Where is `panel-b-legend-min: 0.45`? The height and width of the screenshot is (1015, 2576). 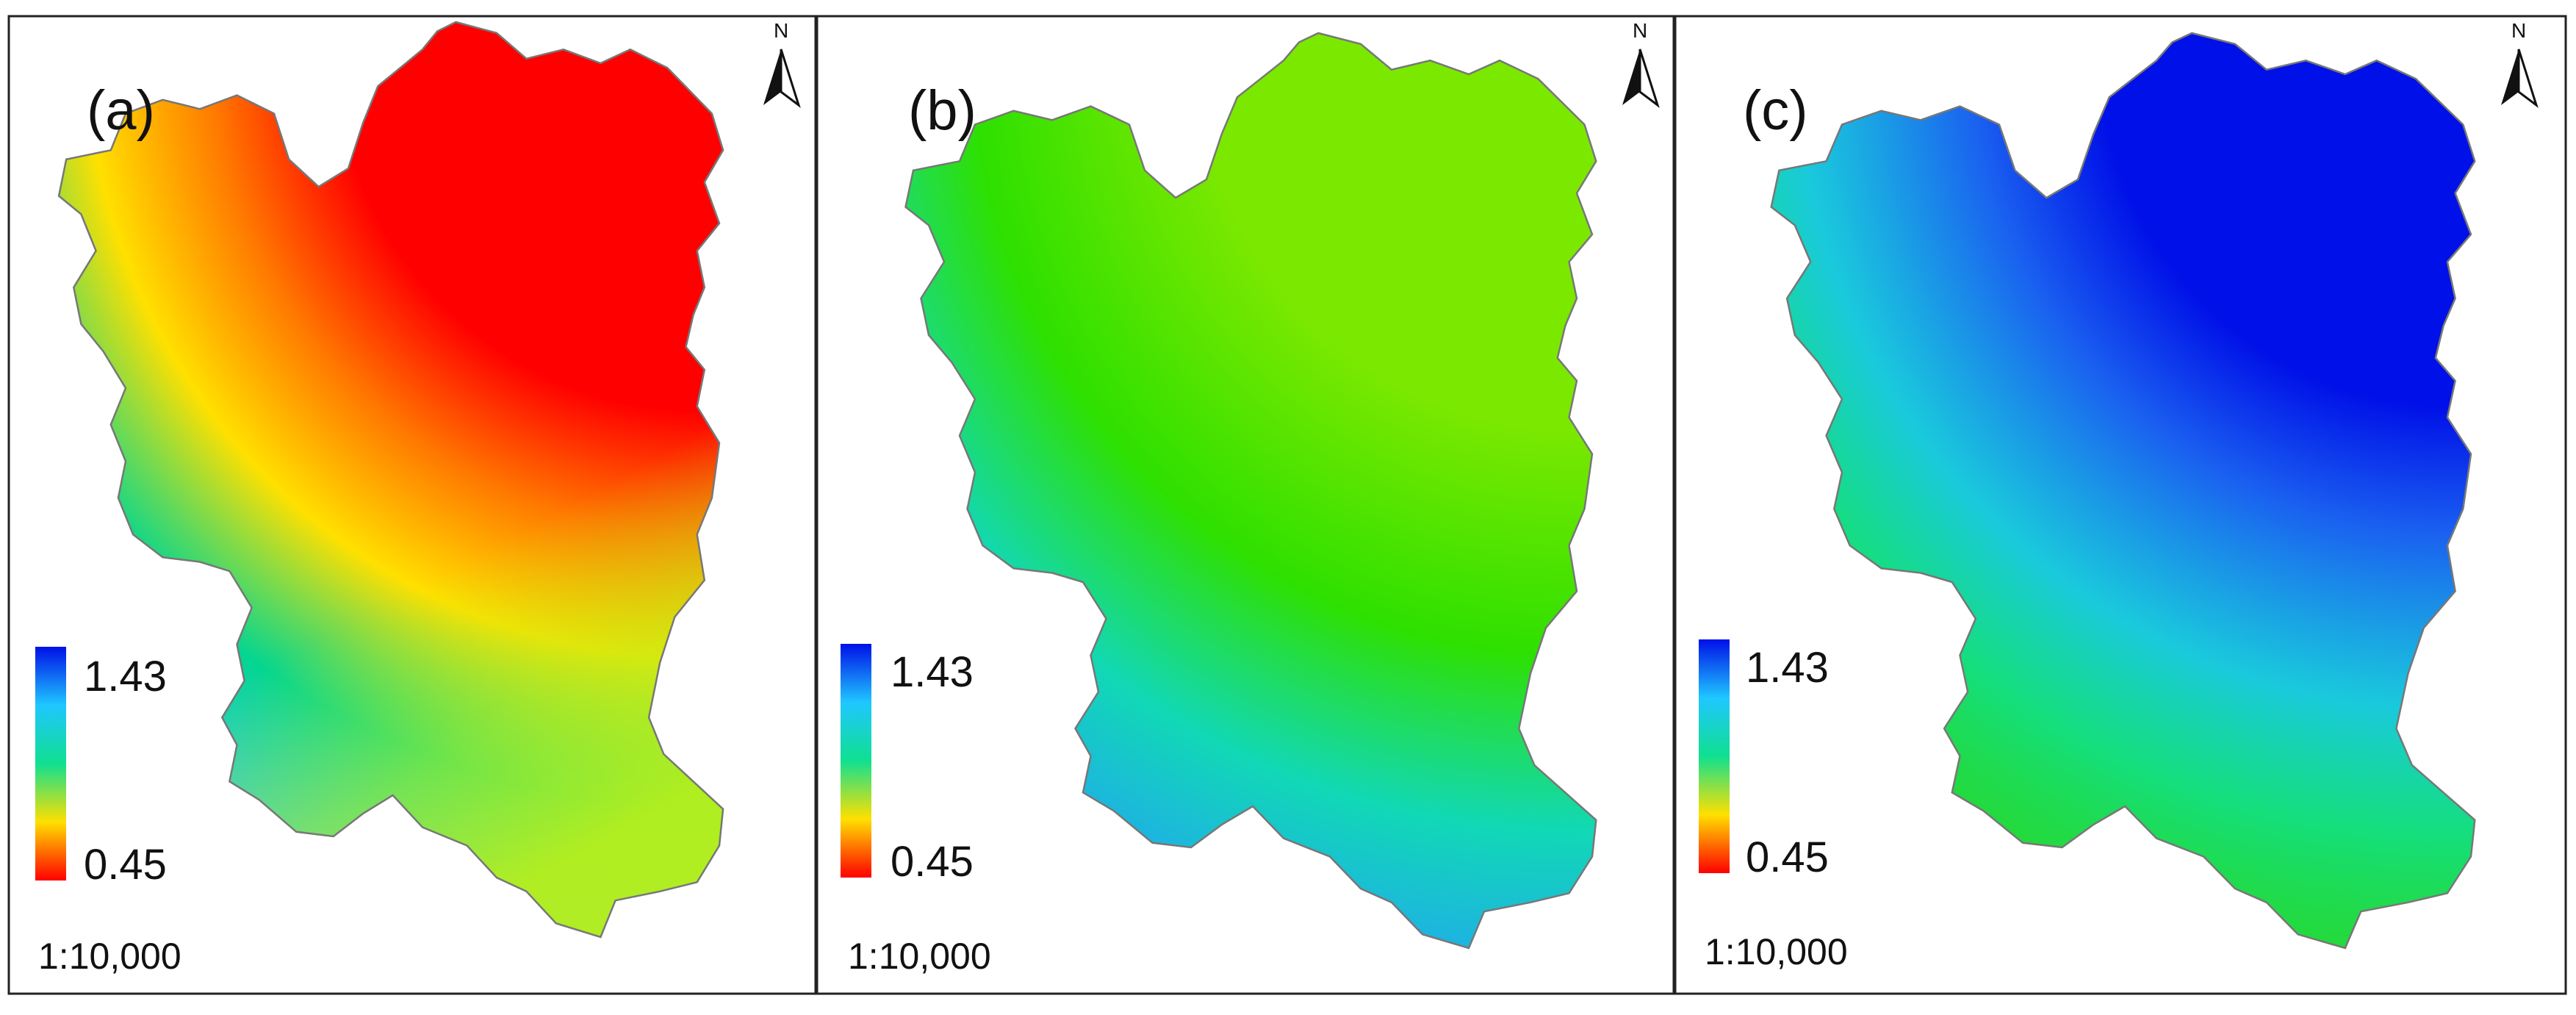
panel-b-legend-min: 0.45 is located at coordinates (932, 862).